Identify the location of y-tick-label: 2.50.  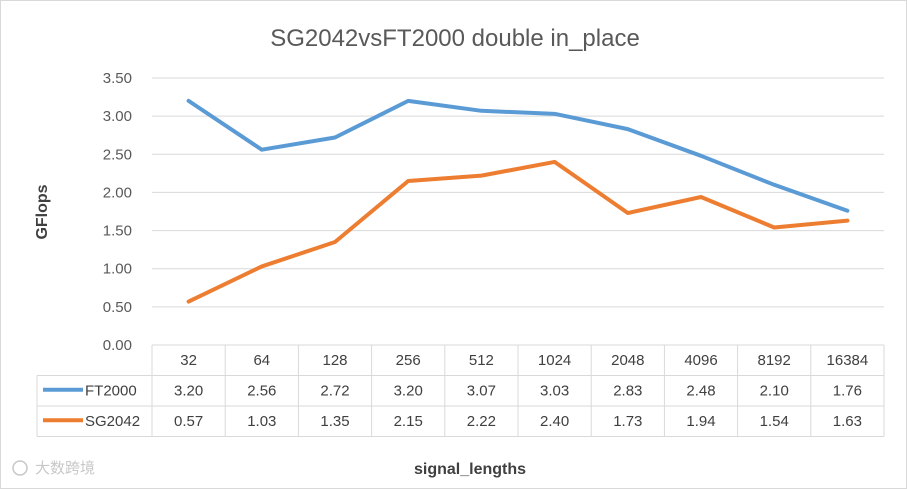
(117, 154).